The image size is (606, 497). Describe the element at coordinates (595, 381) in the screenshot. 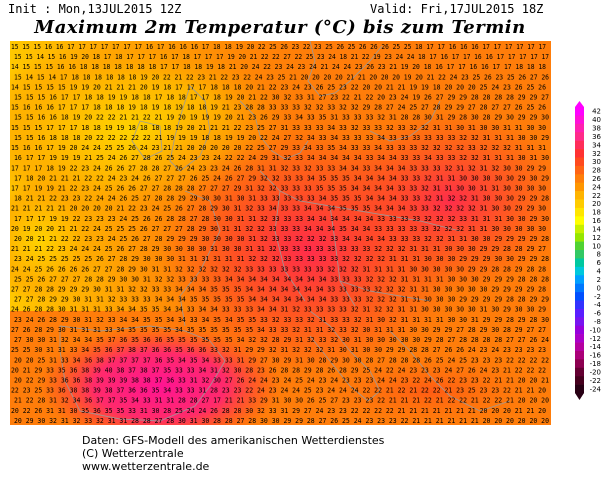

I see `scale-label: -22` at that location.